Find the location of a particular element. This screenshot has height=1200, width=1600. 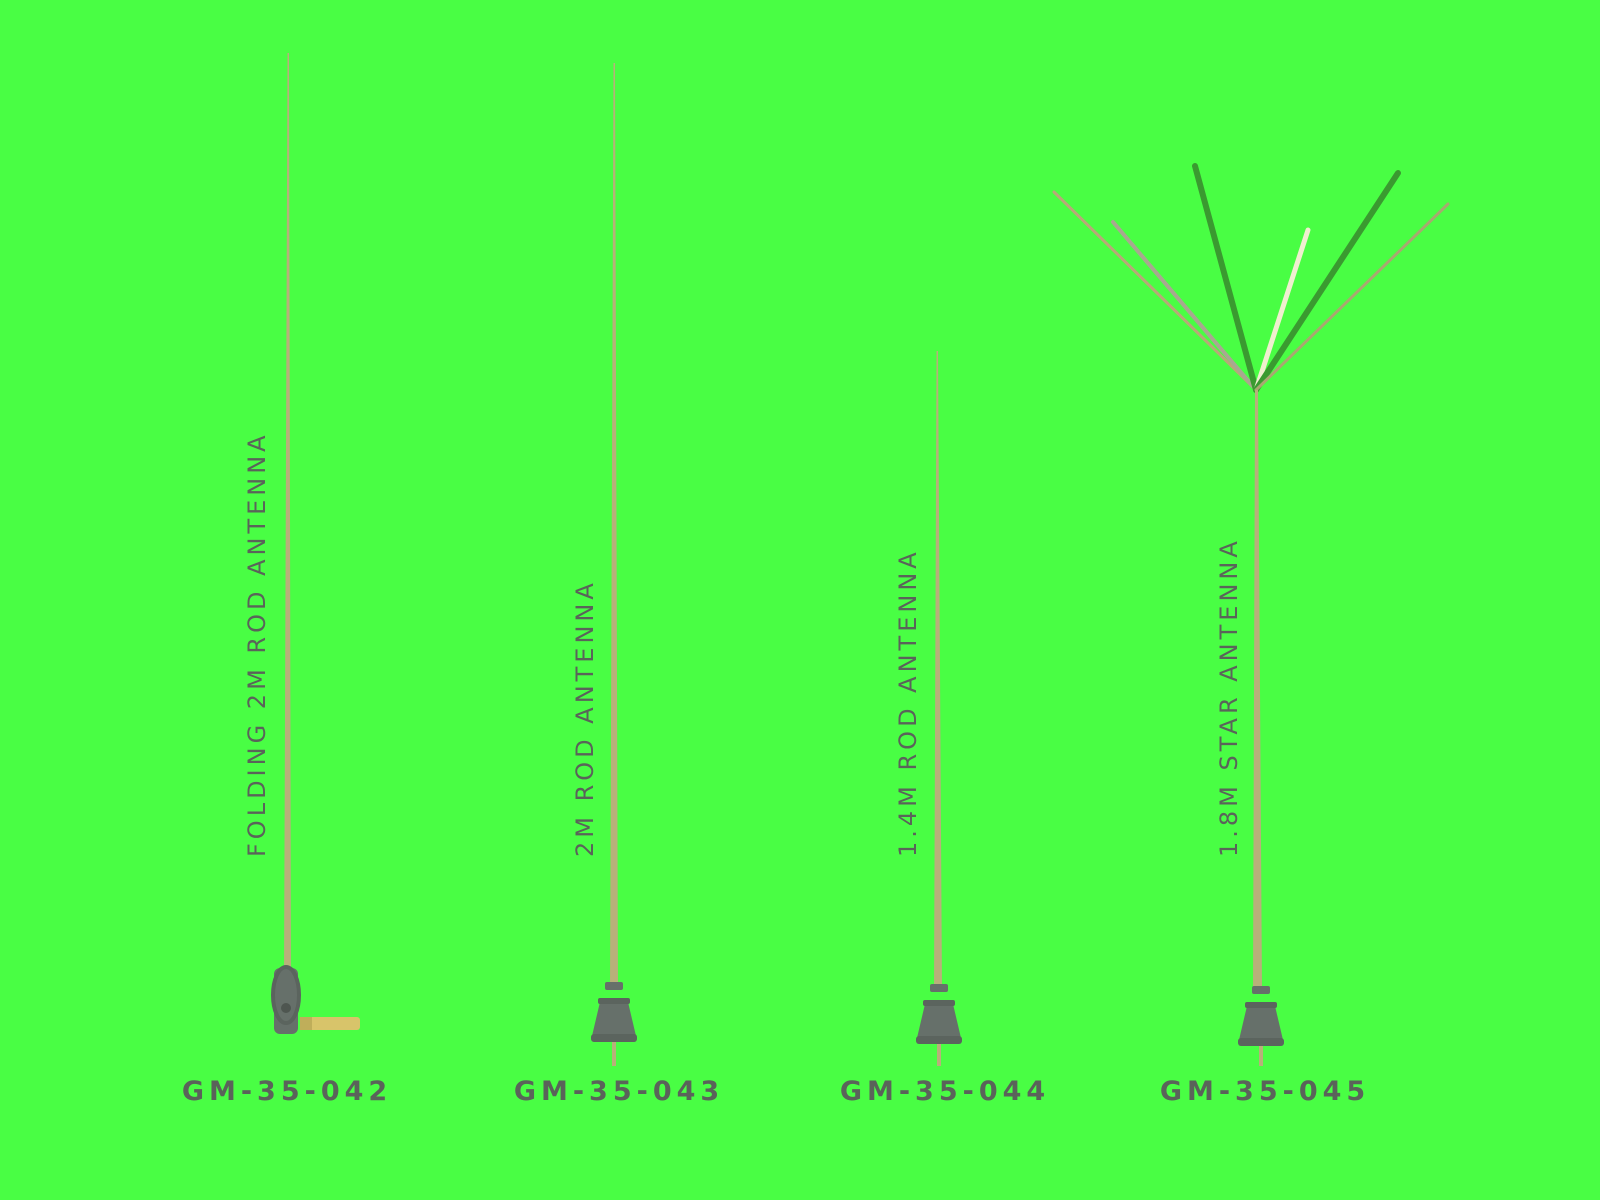

product-code: GM-35-045 is located at coordinates (1265, 1091).